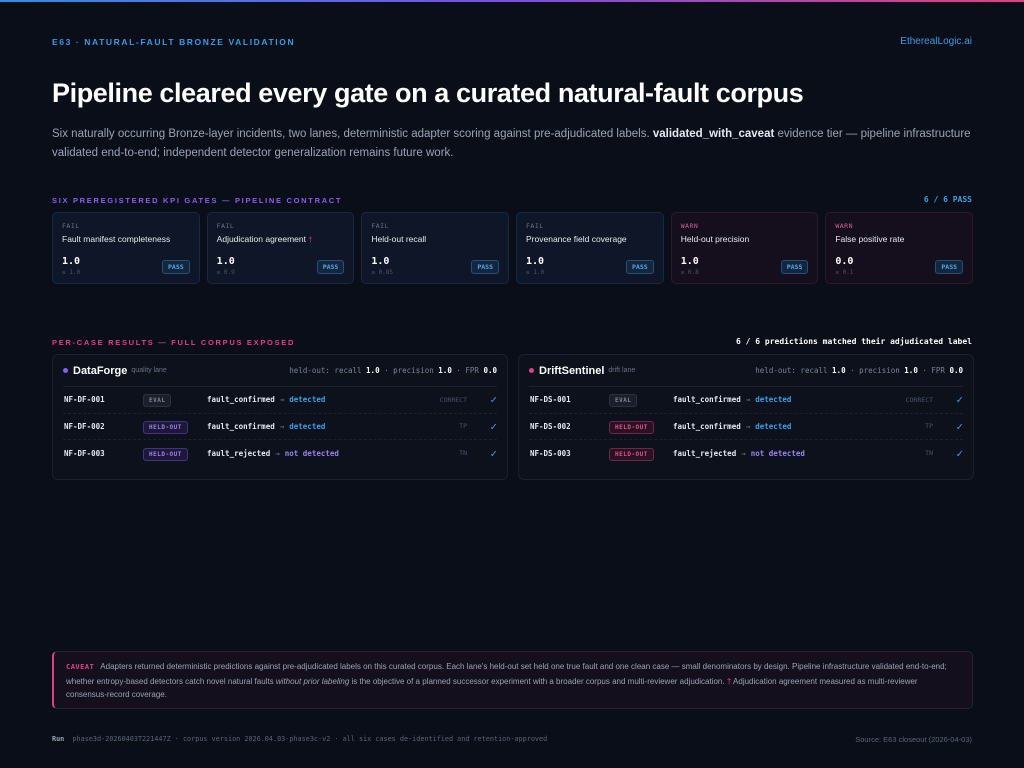  I want to click on case-id: NF-DS-002, so click(550, 426).